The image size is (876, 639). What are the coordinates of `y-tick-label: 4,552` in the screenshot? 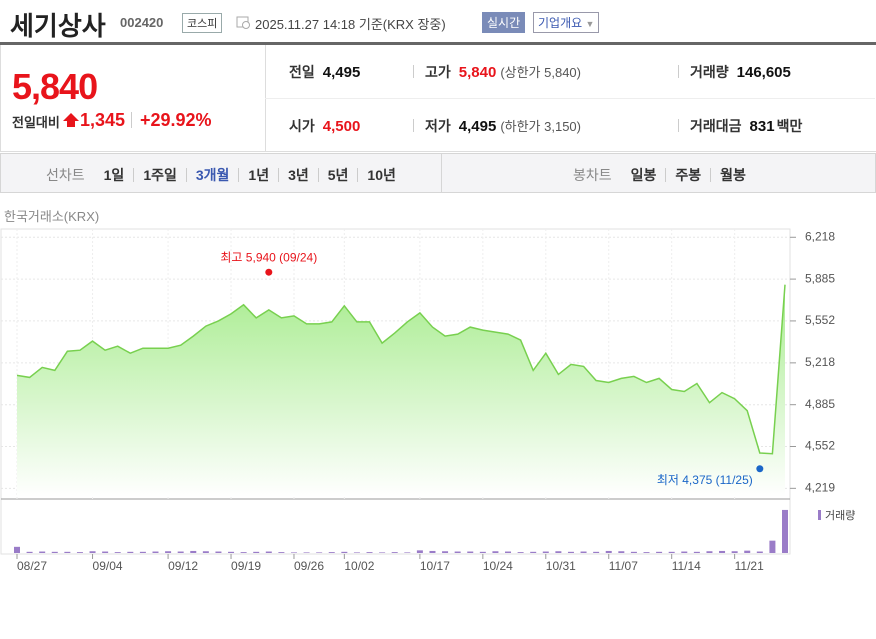 It's located at (820, 446).